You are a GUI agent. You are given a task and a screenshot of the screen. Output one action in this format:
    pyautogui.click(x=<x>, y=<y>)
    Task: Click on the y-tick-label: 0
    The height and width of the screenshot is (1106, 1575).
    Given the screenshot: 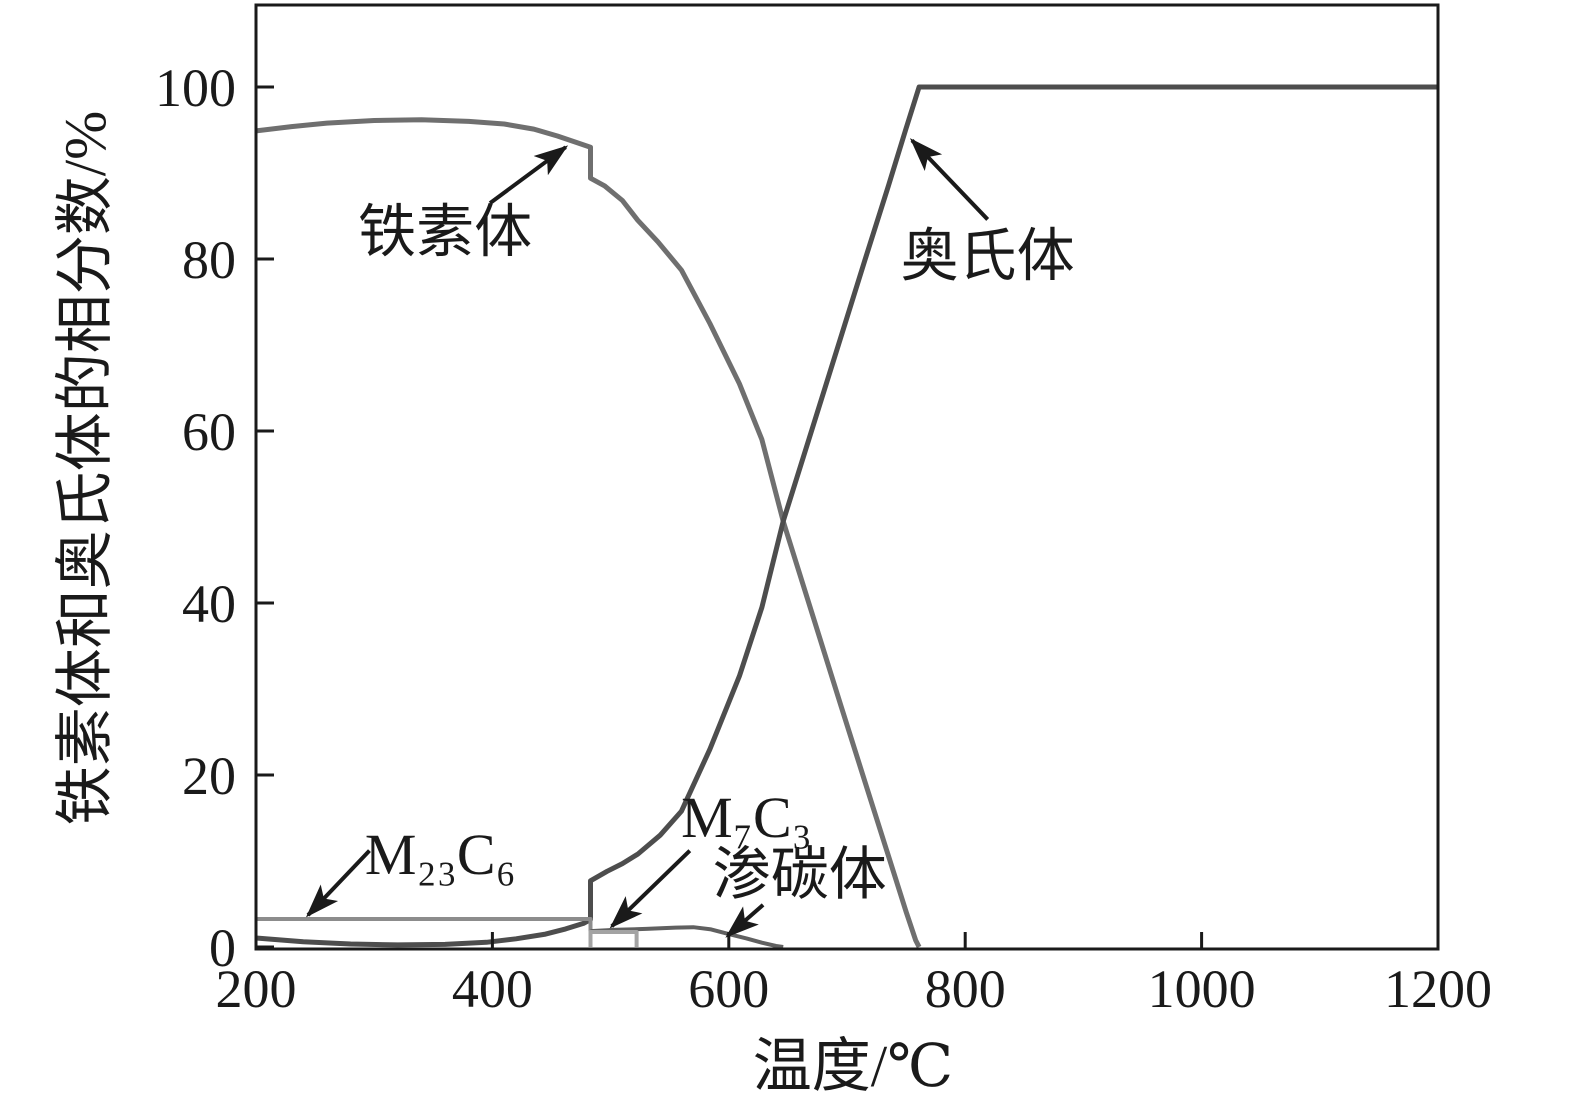 What is the action you would take?
    pyautogui.click(x=222, y=948)
    